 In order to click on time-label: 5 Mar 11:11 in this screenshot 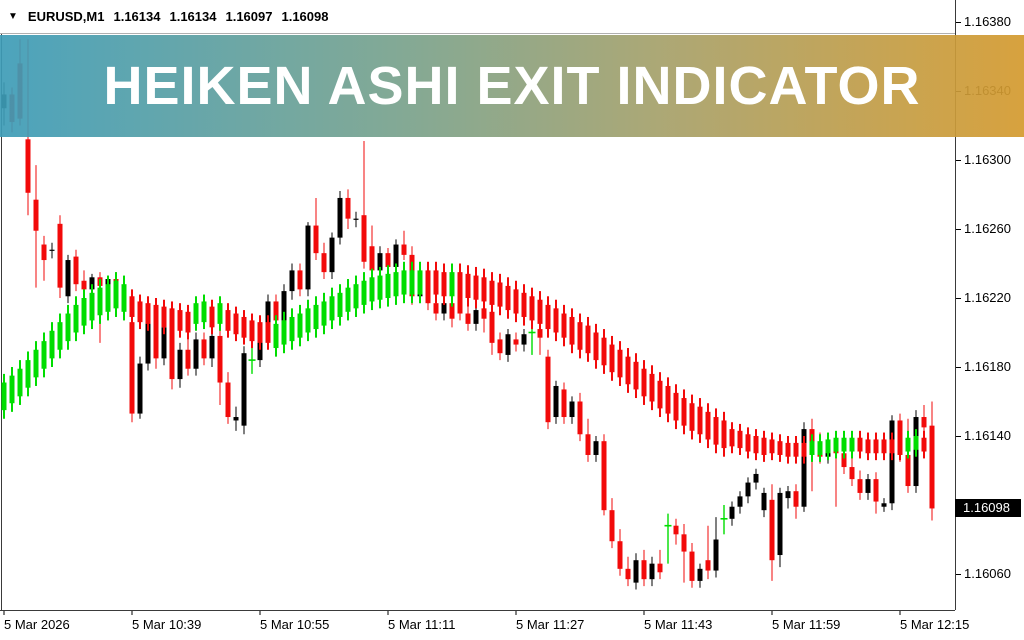, I will do `click(422, 624)`.